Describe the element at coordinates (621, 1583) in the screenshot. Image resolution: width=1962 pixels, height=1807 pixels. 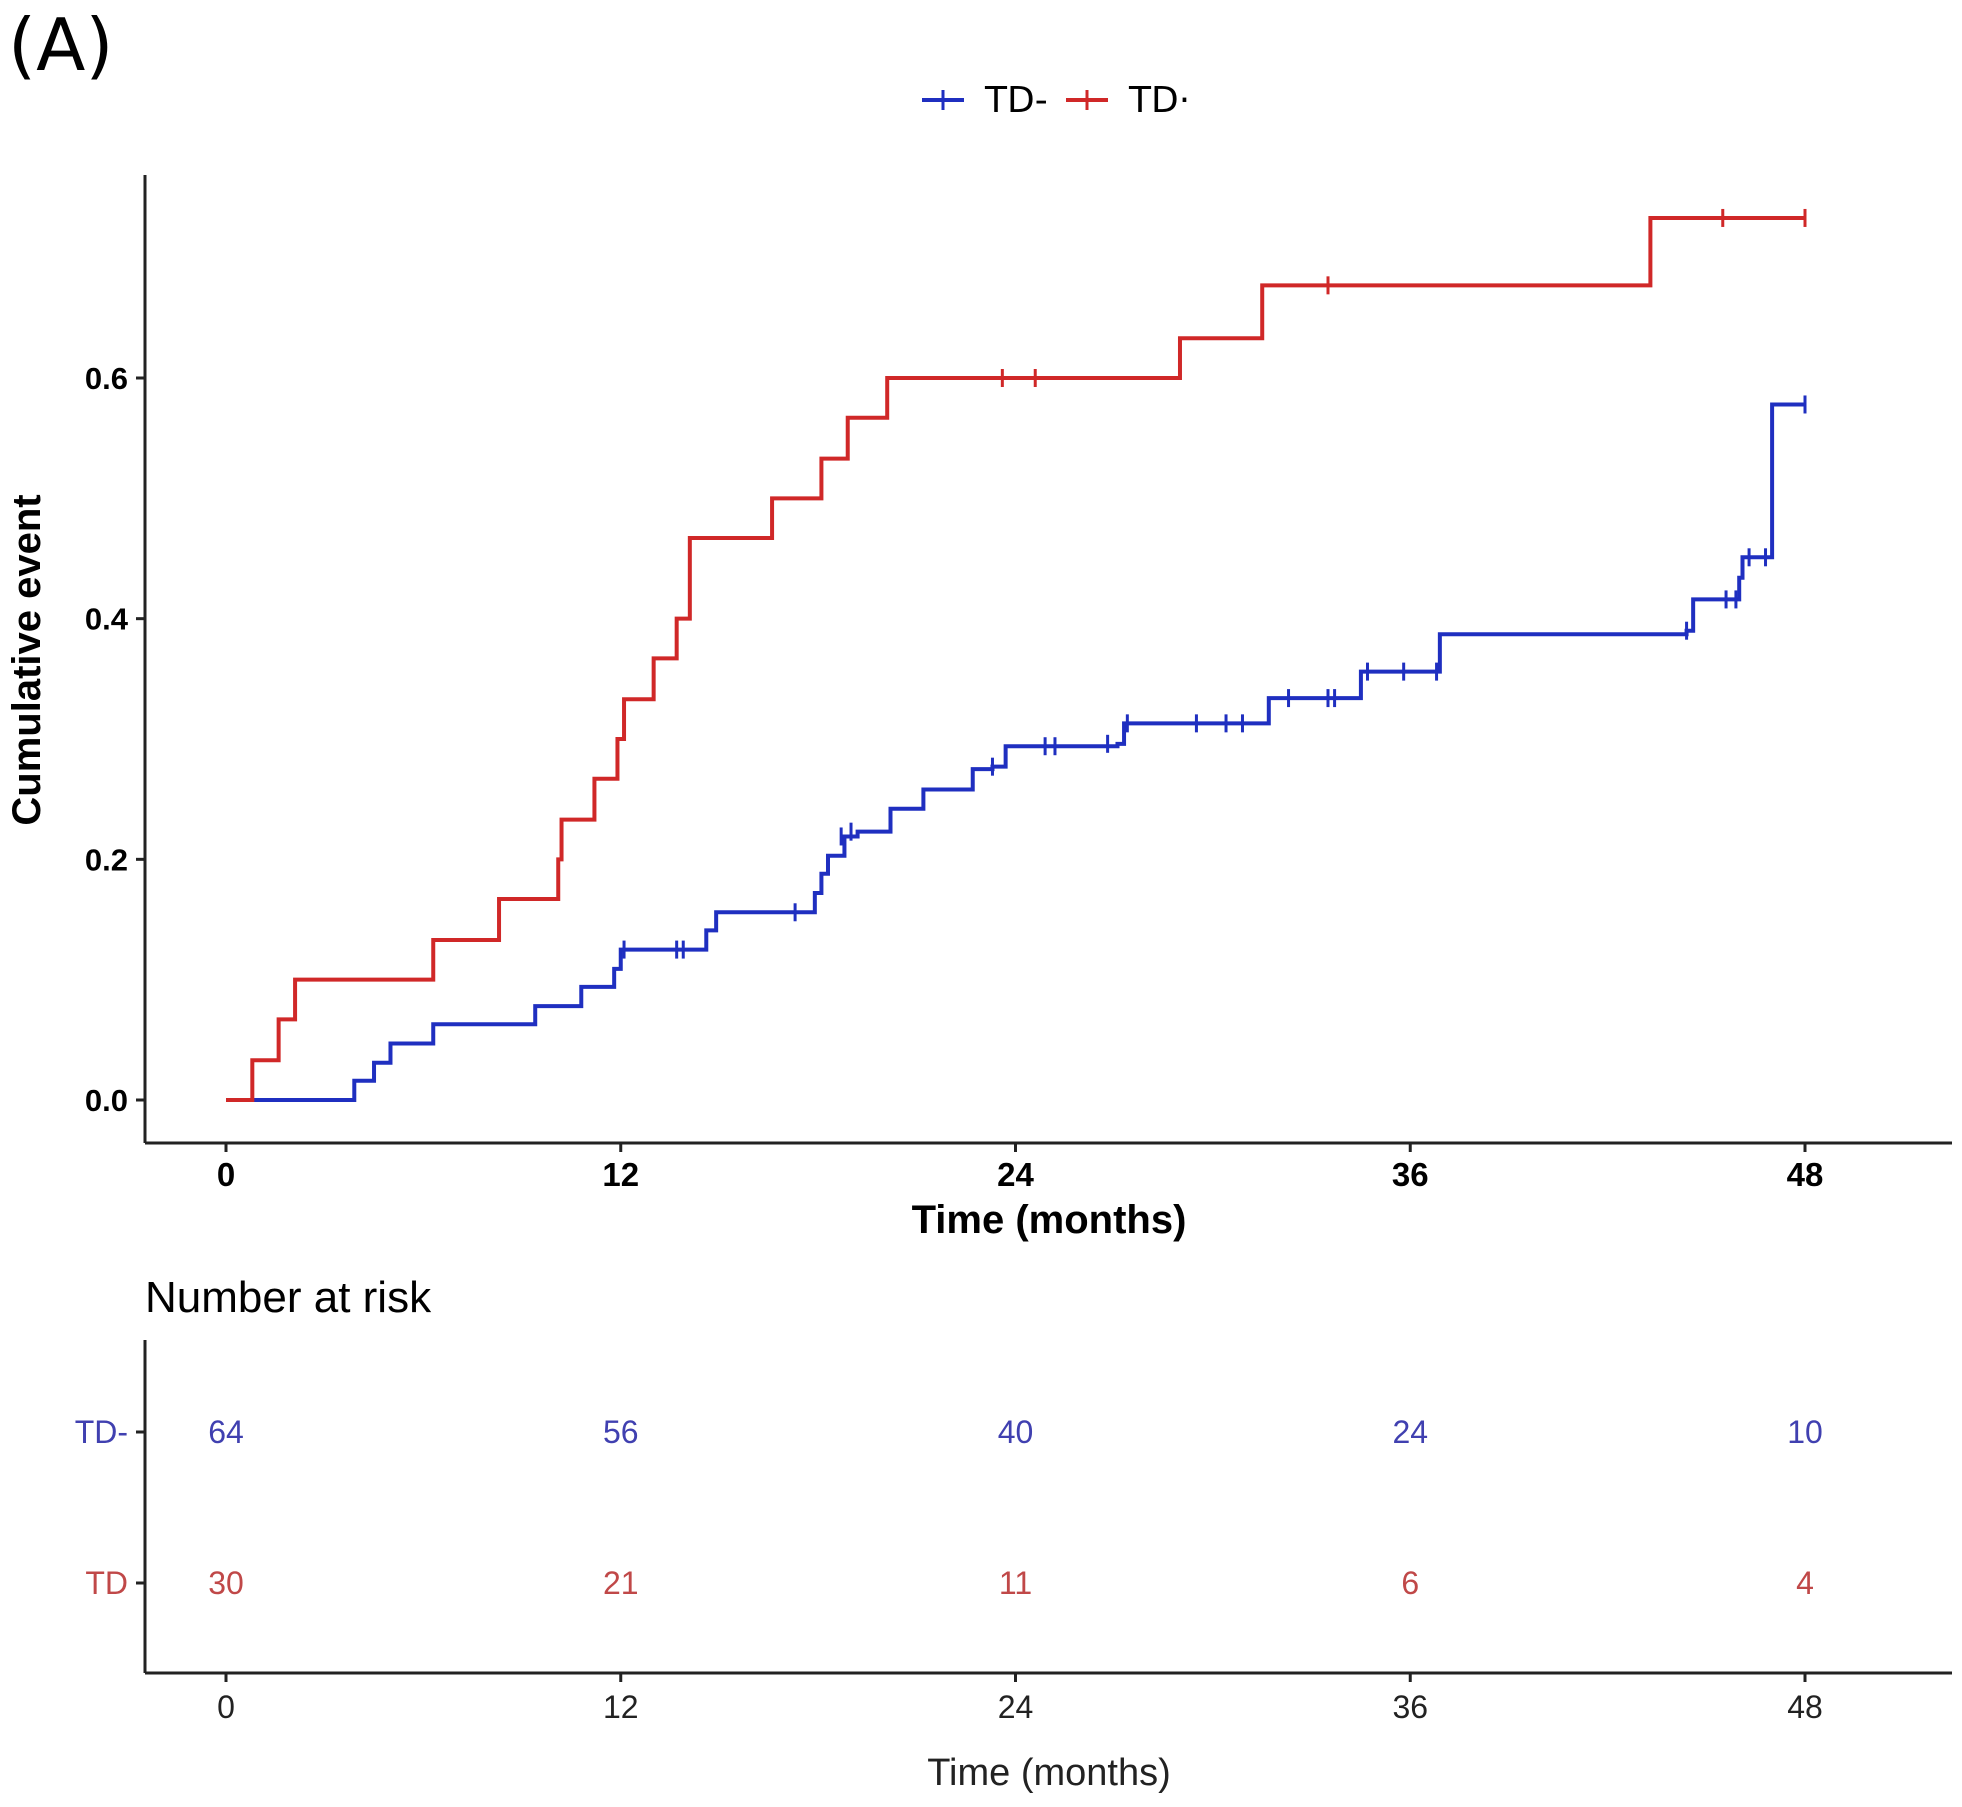
I see `risk-cell: 21` at that location.